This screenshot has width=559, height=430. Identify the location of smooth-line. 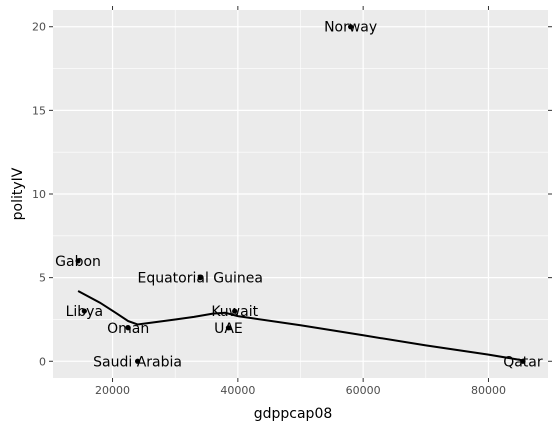
(300, 326).